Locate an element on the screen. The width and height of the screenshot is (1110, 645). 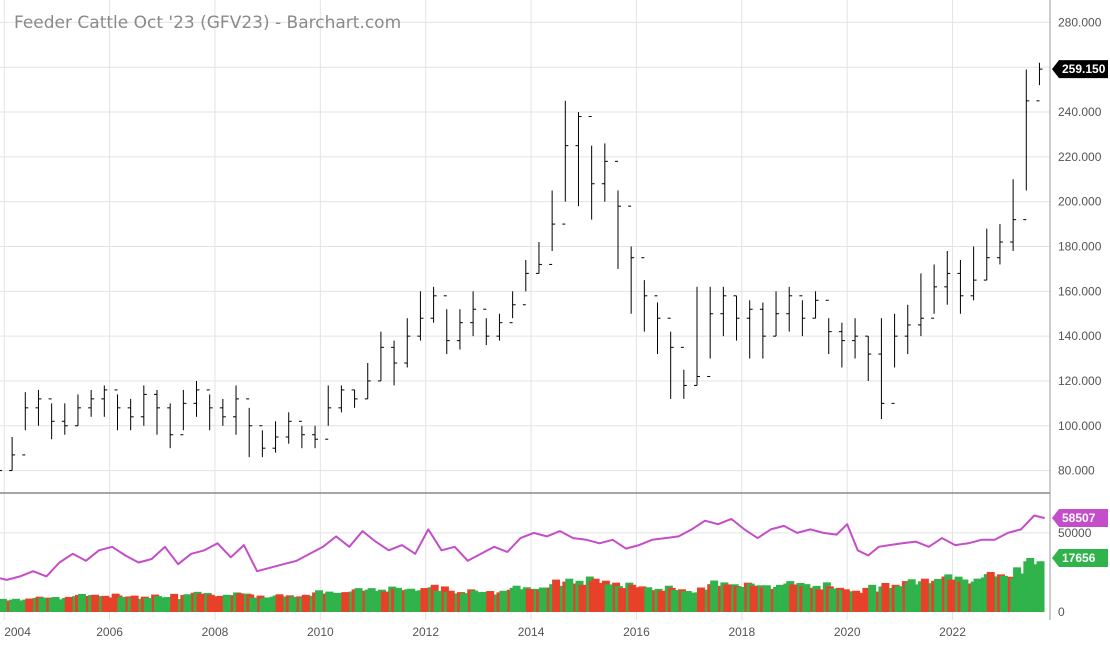
y-tick-label: 100.000 is located at coordinates (1080, 426).